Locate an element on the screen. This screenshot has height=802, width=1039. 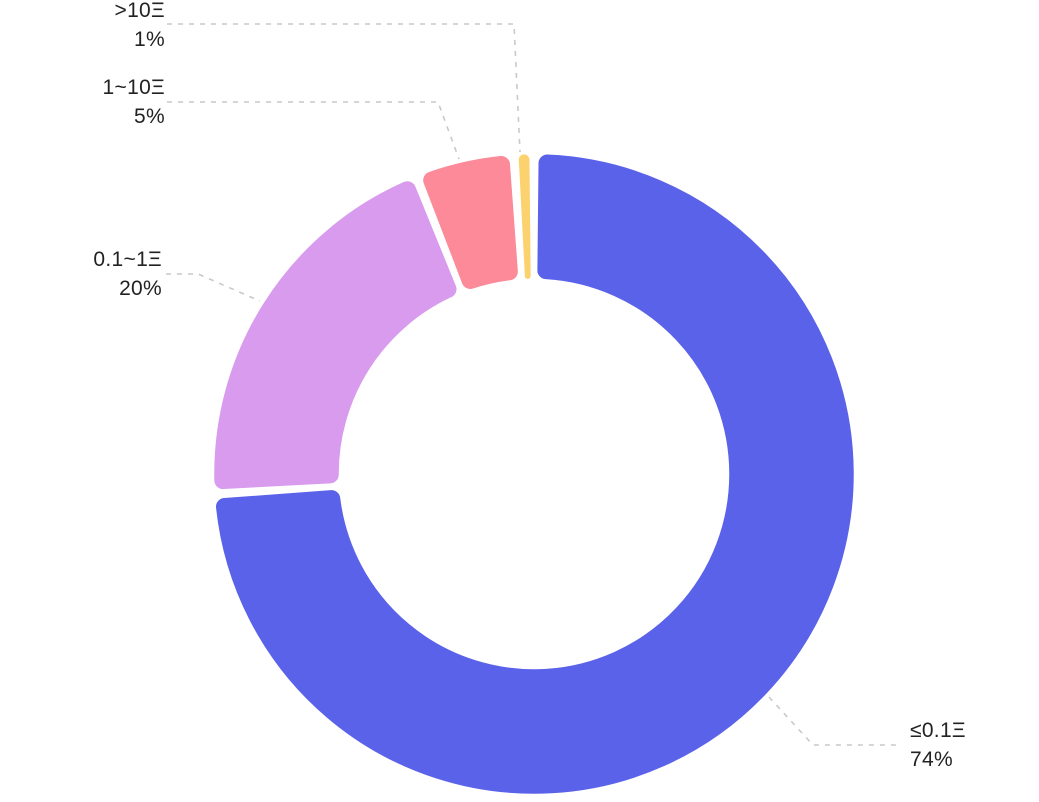
callout-le-0.1eth: ≤0.1Ξ 74% is located at coordinates (938, 745).